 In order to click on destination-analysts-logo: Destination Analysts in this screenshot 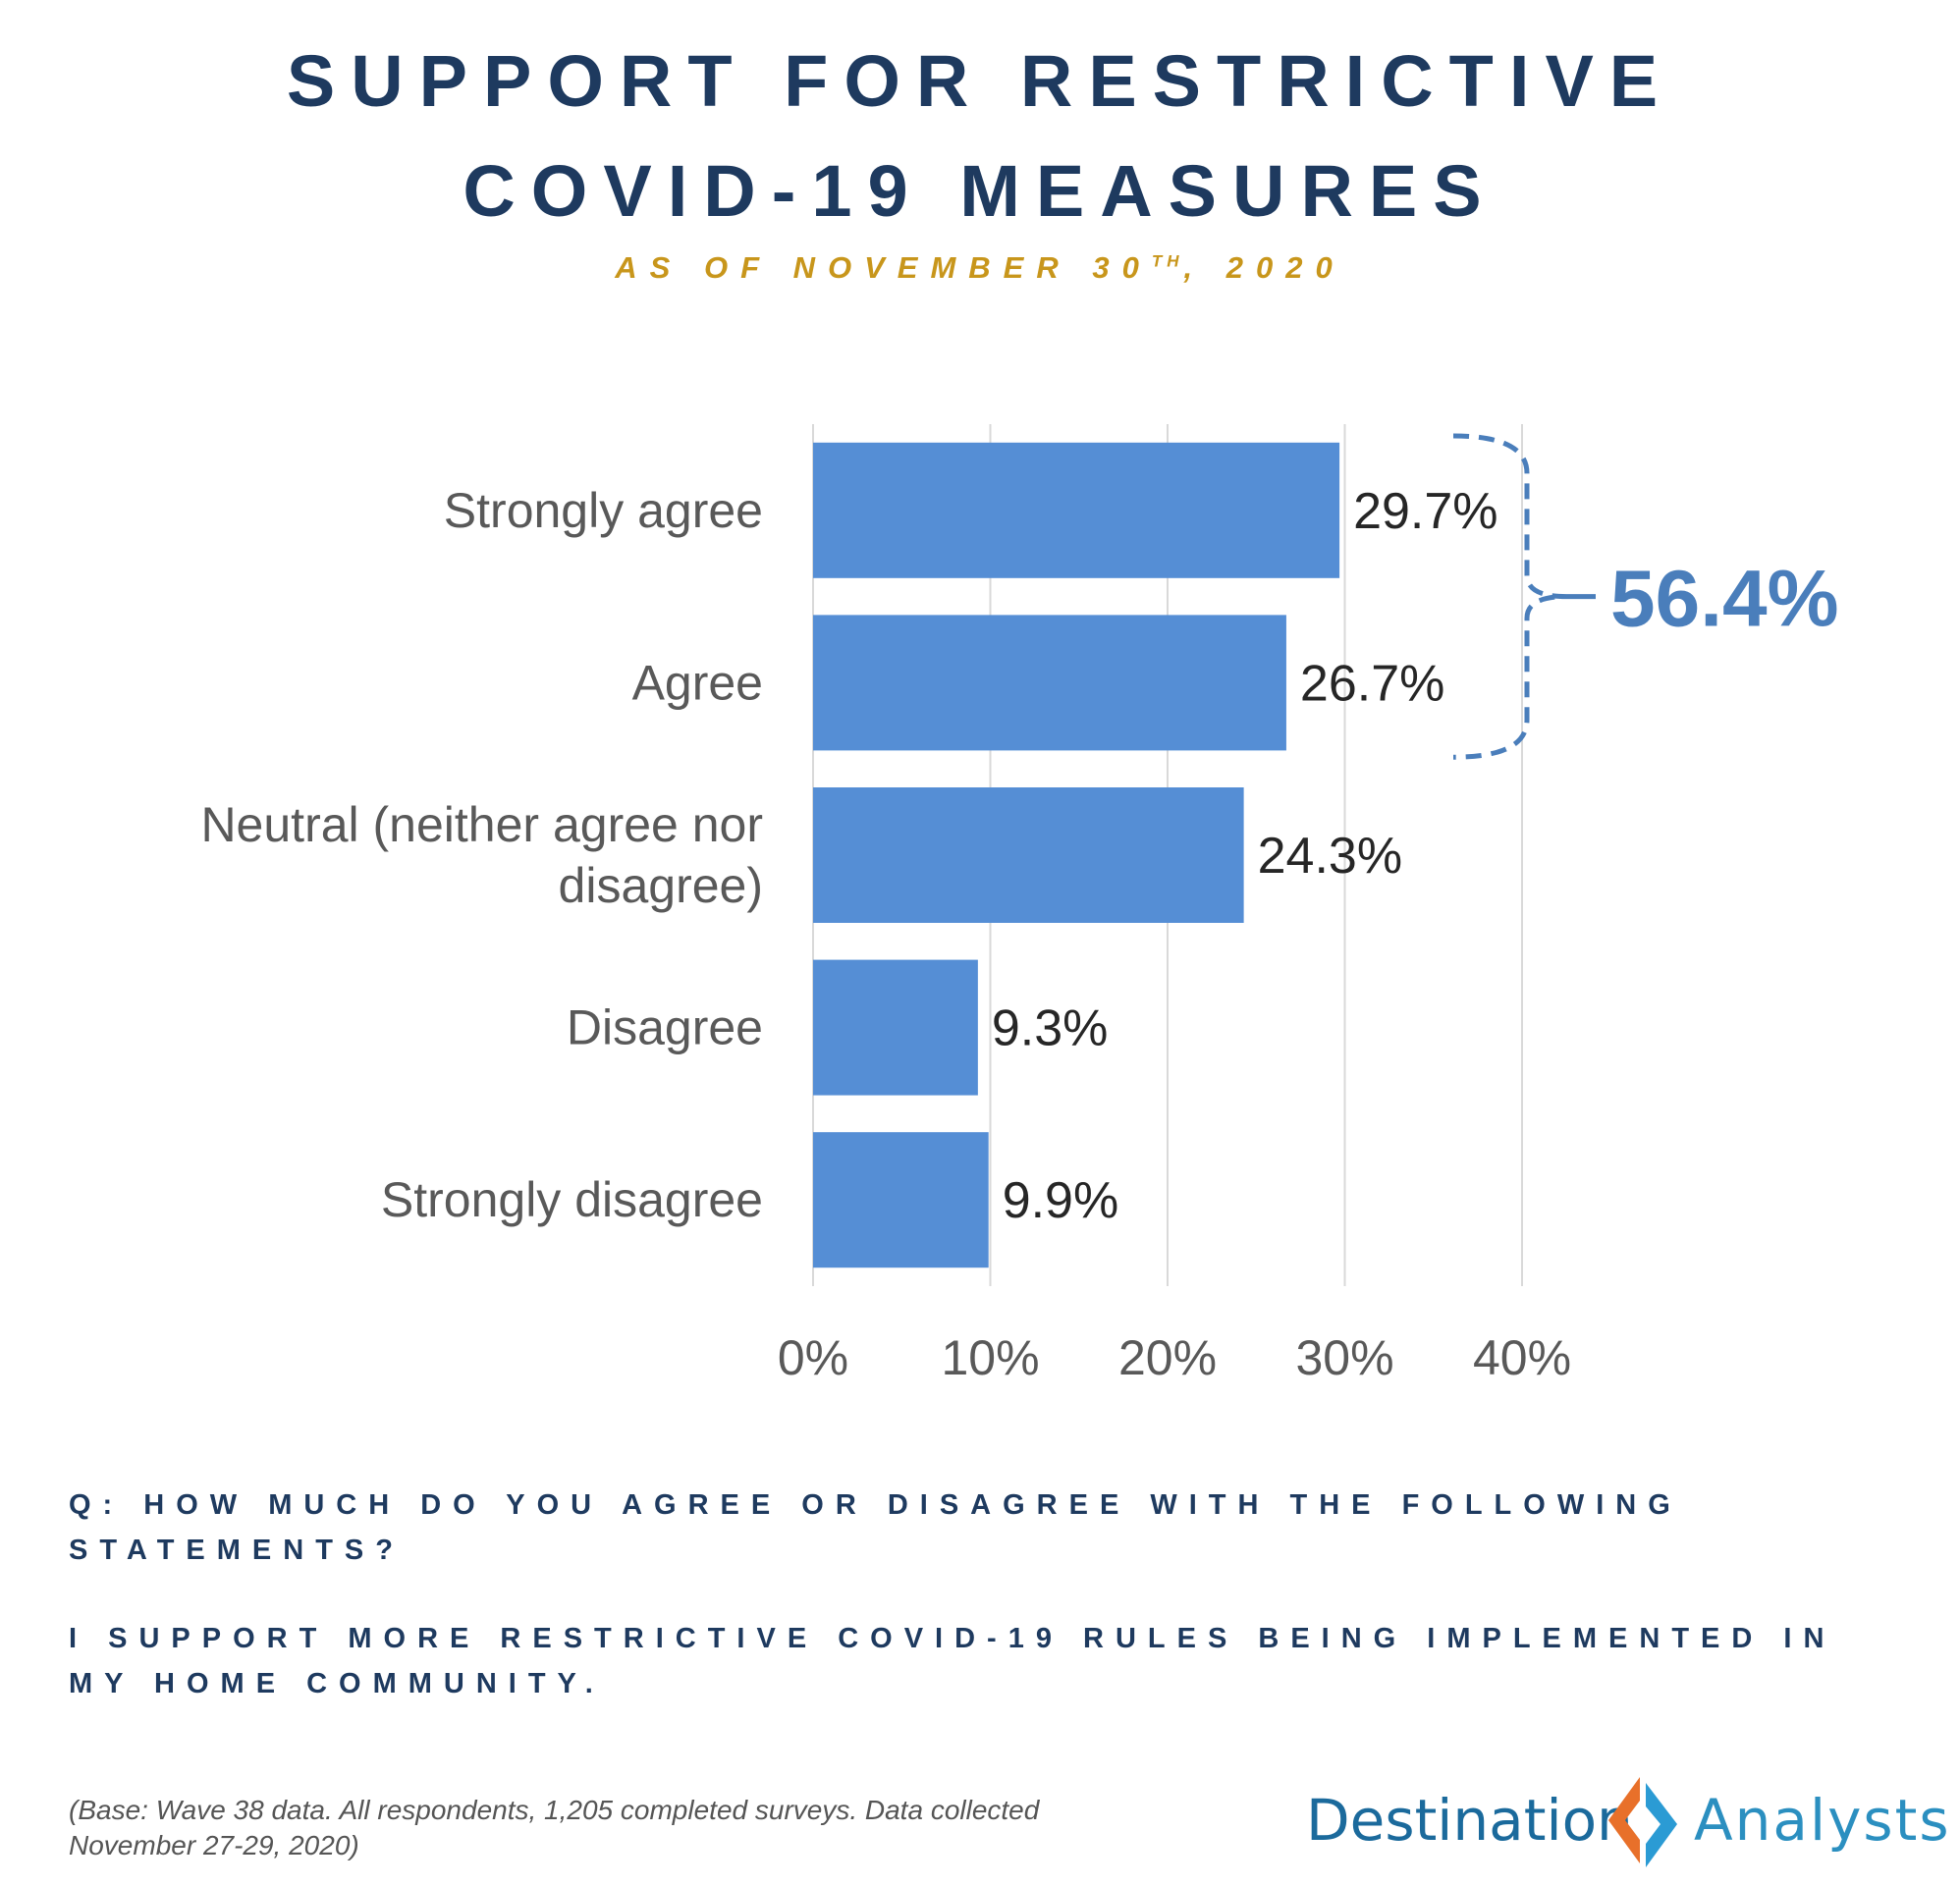, I will do `click(1627, 1823)`.